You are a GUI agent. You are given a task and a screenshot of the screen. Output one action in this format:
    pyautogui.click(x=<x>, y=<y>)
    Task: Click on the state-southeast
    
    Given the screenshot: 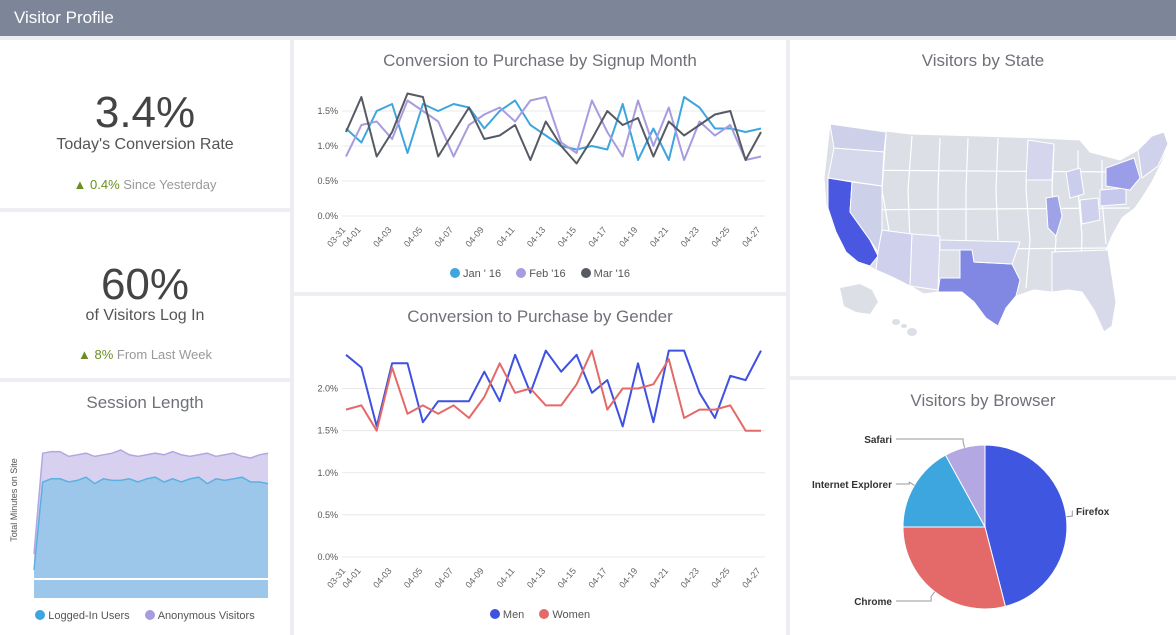 What is the action you would take?
    pyautogui.click(x=1084, y=291)
    